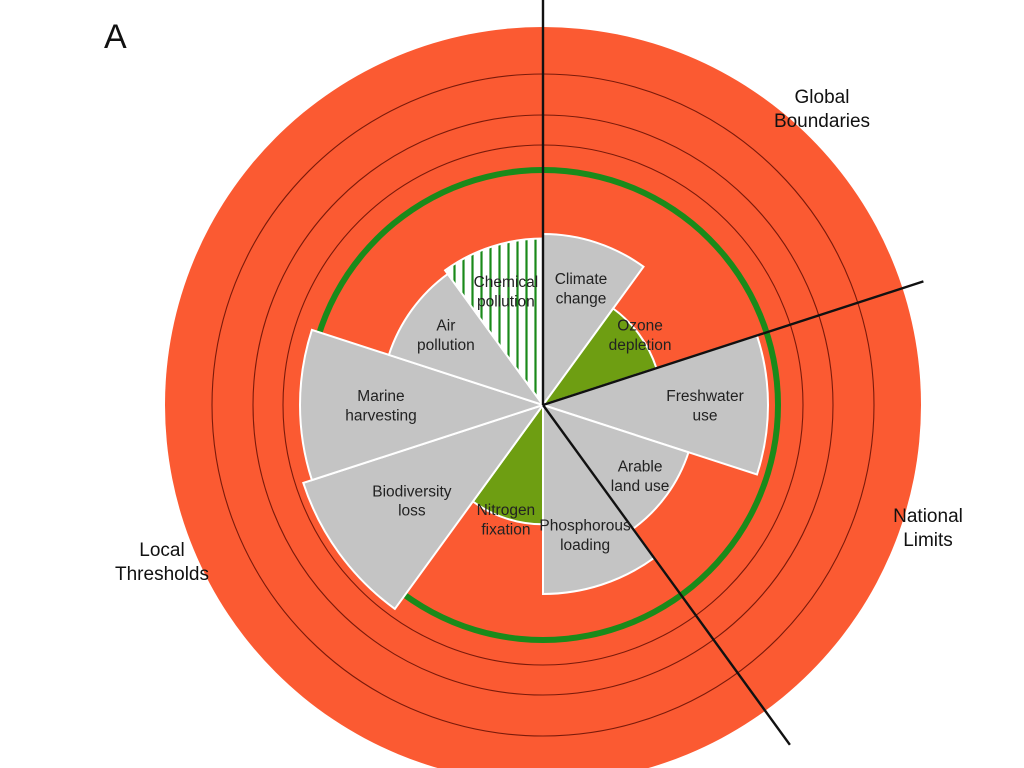 The width and height of the screenshot is (1024, 768). I want to click on segment-label-ozone-depletion: Ozone depletion, so click(640, 336).